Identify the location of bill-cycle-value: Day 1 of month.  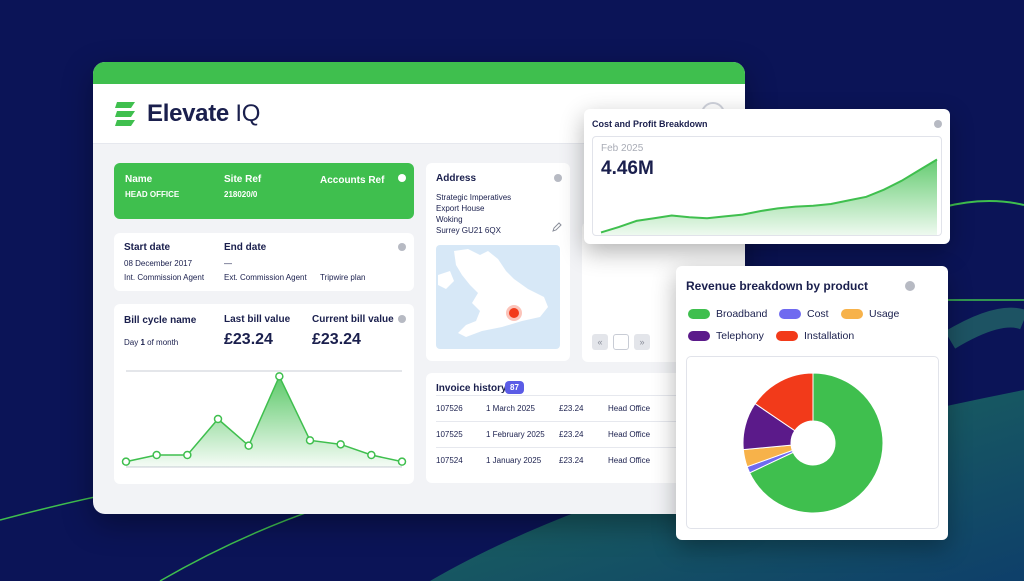
(151, 342).